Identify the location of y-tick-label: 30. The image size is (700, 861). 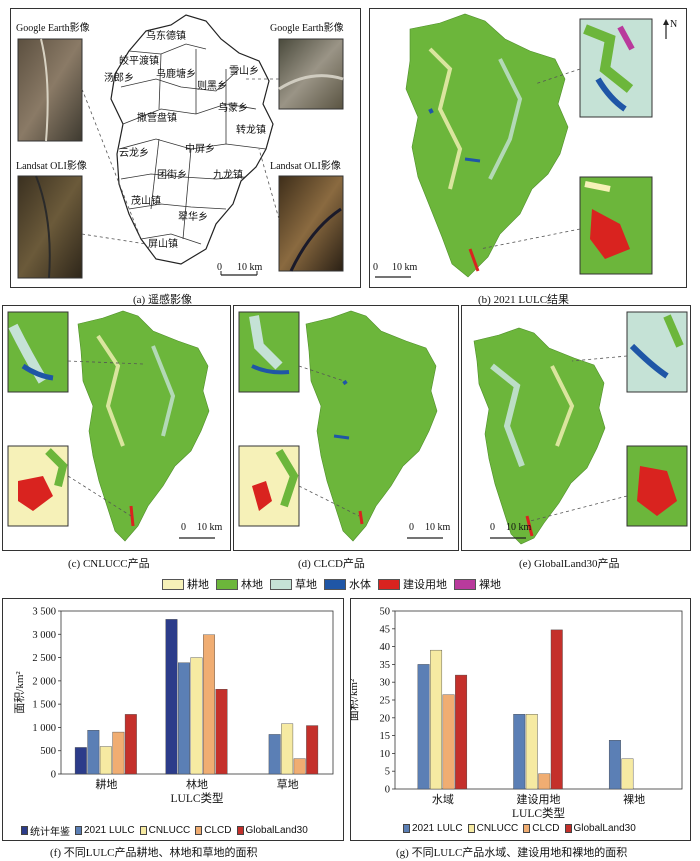
(385, 683).